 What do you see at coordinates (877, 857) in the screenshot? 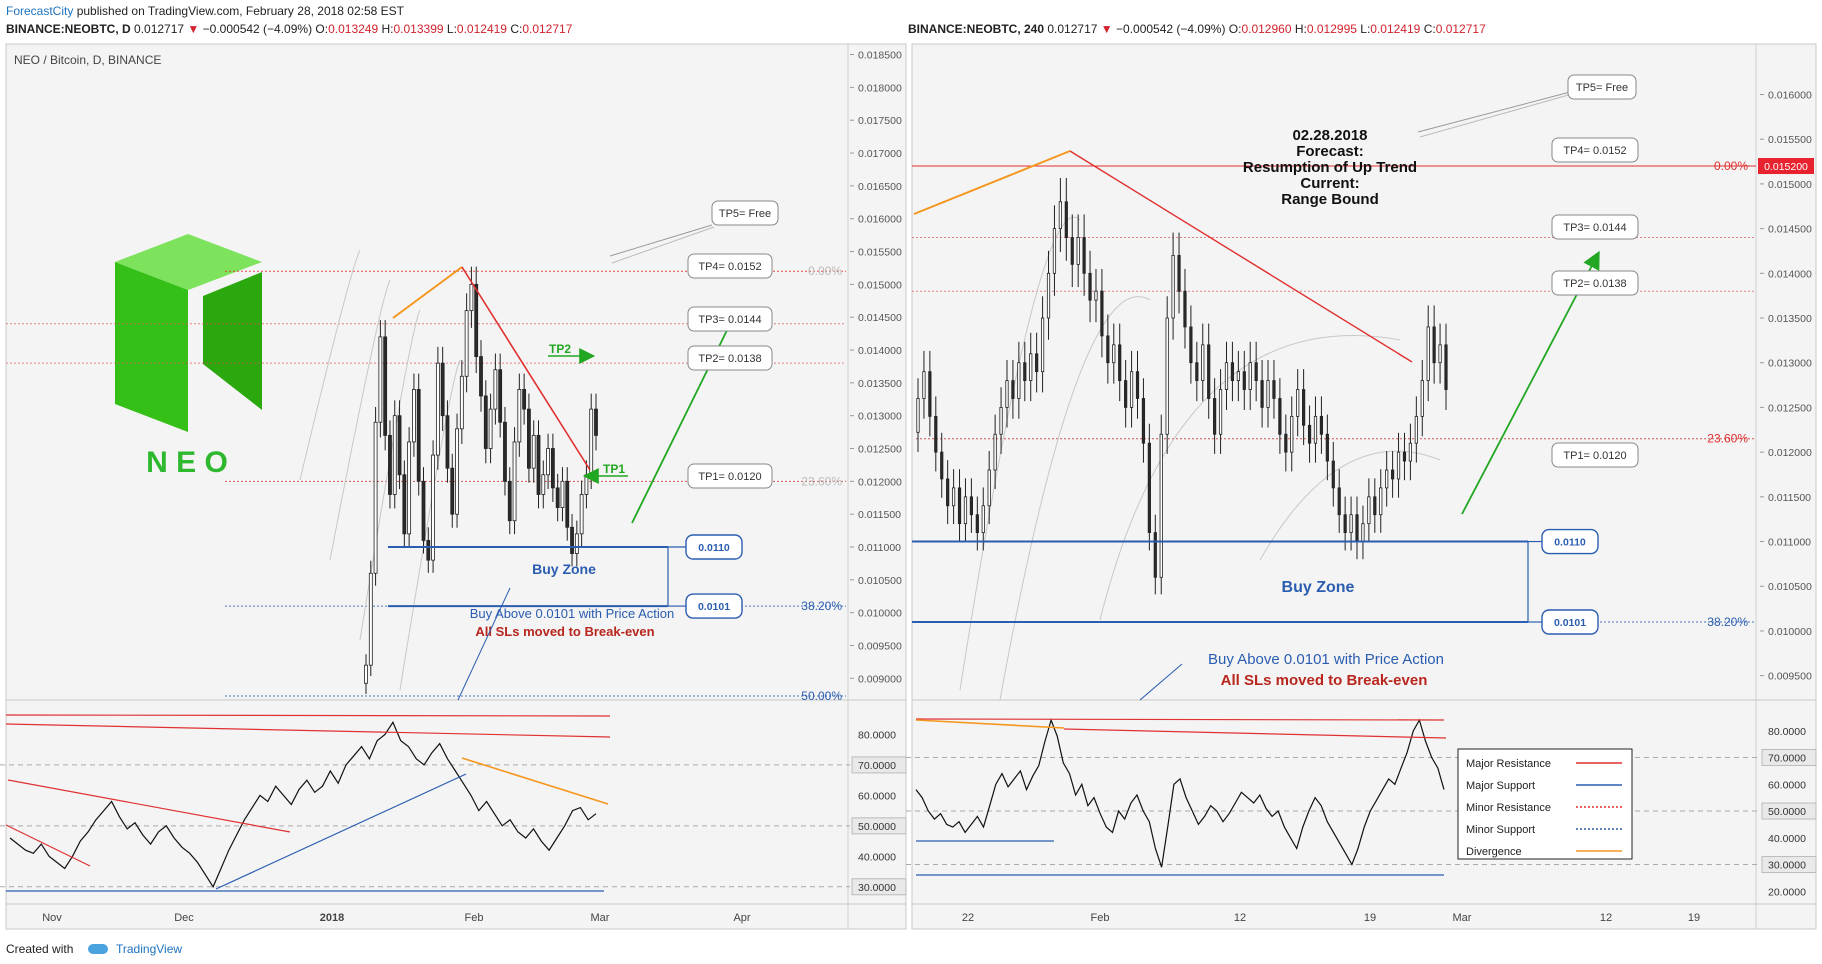
I see `rsi-tick-label: 40.0000` at bounding box center [877, 857].